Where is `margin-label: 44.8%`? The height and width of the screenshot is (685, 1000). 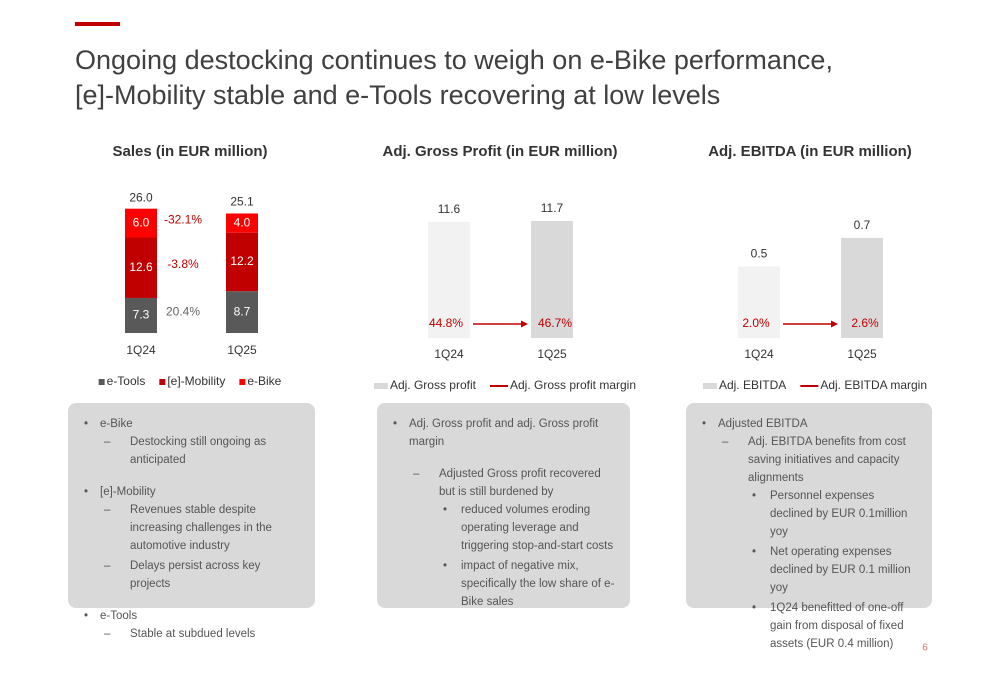
margin-label: 44.8% is located at coordinates (446, 323).